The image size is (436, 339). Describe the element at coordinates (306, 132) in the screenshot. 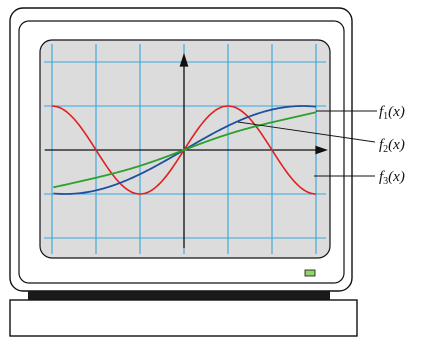

I see `leader-f2` at that location.